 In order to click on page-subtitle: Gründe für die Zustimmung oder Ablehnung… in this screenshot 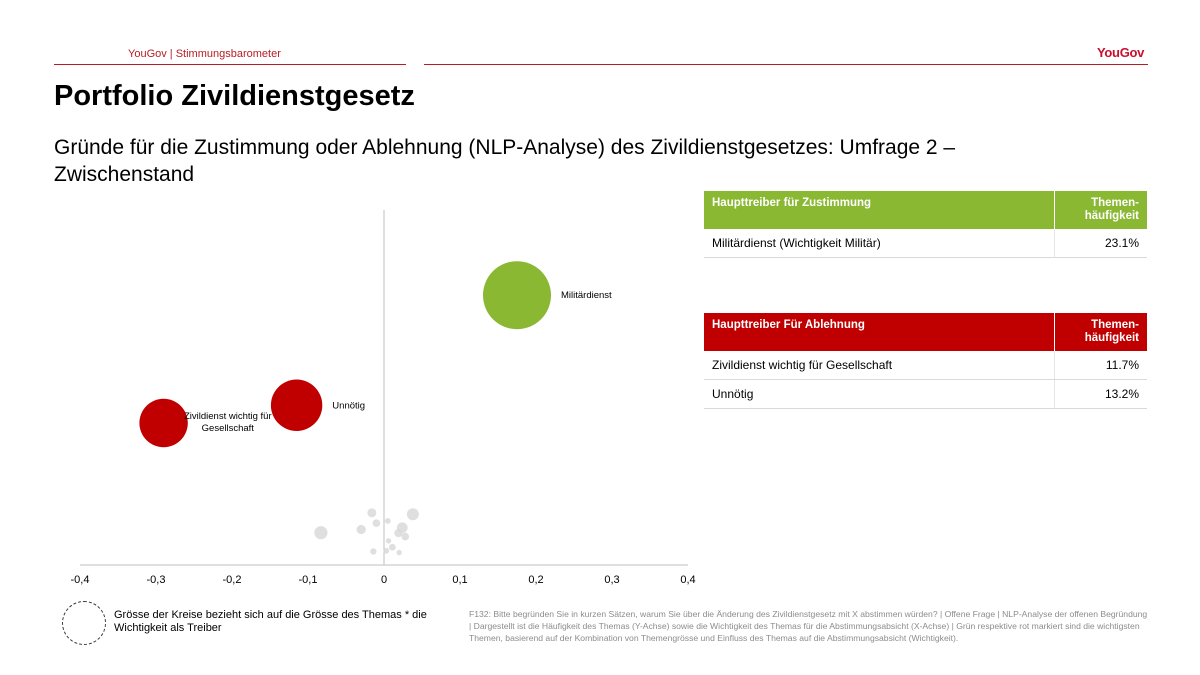, I will do `click(505, 161)`.